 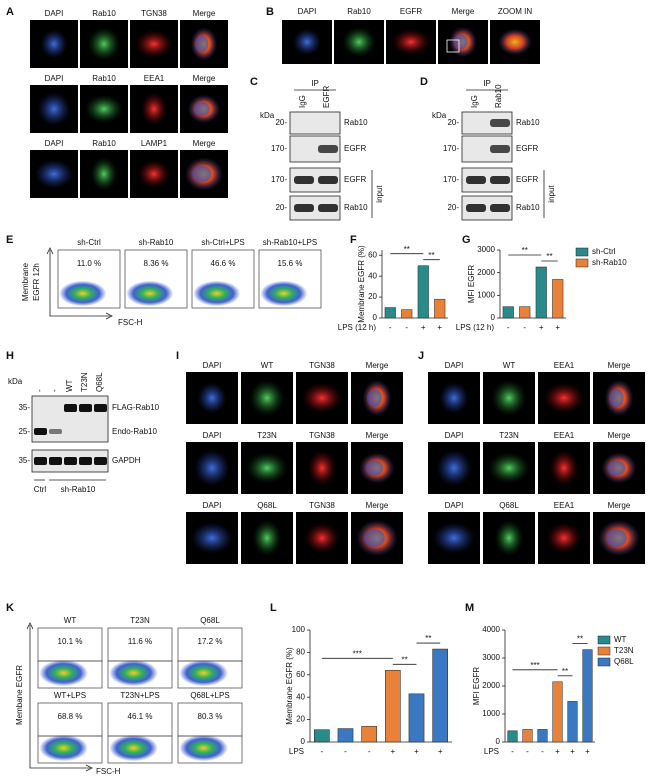 What do you see at coordinates (379, 194) in the screenshot?
I see `input-label: input` at bounding box center [379, 194].